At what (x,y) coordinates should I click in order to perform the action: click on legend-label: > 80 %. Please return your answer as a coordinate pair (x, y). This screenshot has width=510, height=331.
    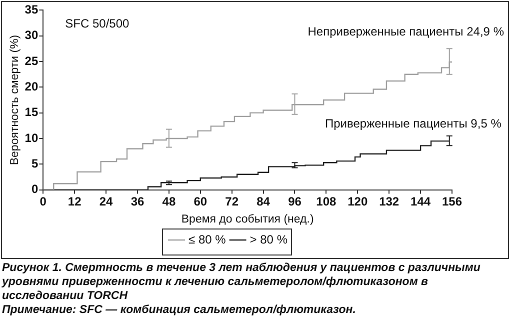
    Looking at the image, I should click on (269, 239).